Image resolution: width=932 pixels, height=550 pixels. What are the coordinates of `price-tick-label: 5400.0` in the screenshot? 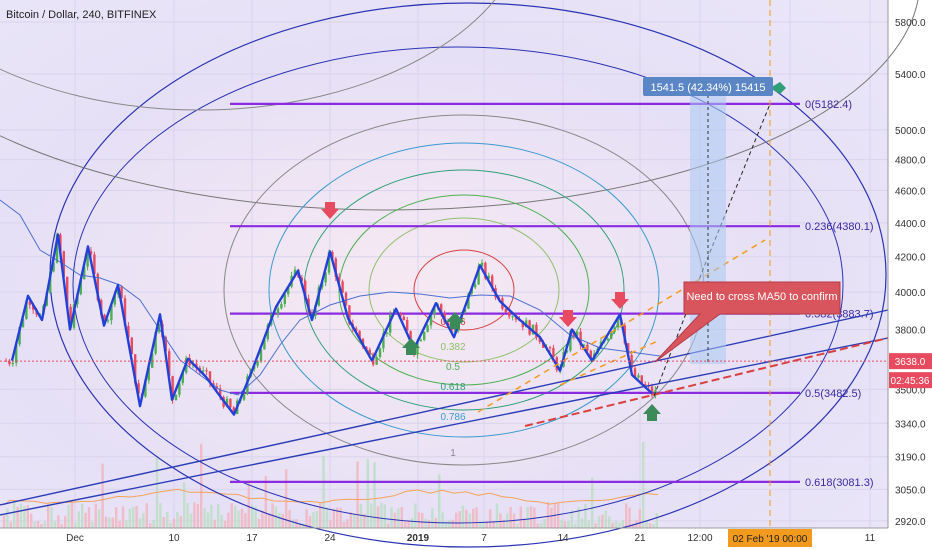 It's located at (910, 75).